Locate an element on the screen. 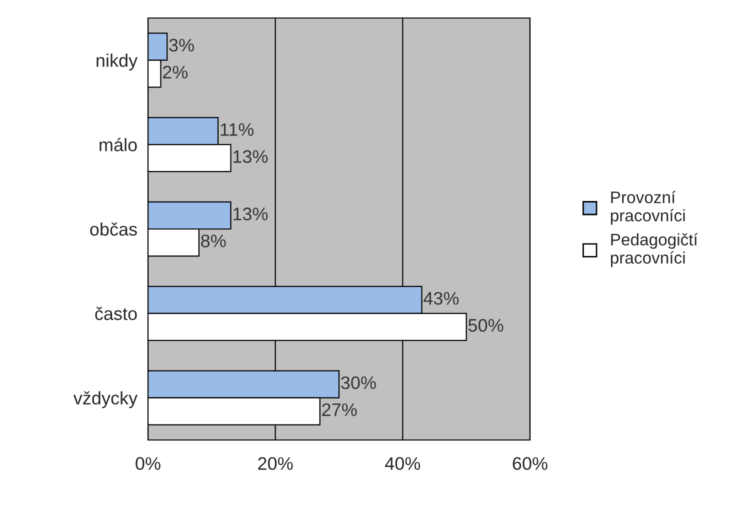 Image resolution: width=749 pixels, height=515 pixels. data-label: 11% is located at coordinates (237, 129).